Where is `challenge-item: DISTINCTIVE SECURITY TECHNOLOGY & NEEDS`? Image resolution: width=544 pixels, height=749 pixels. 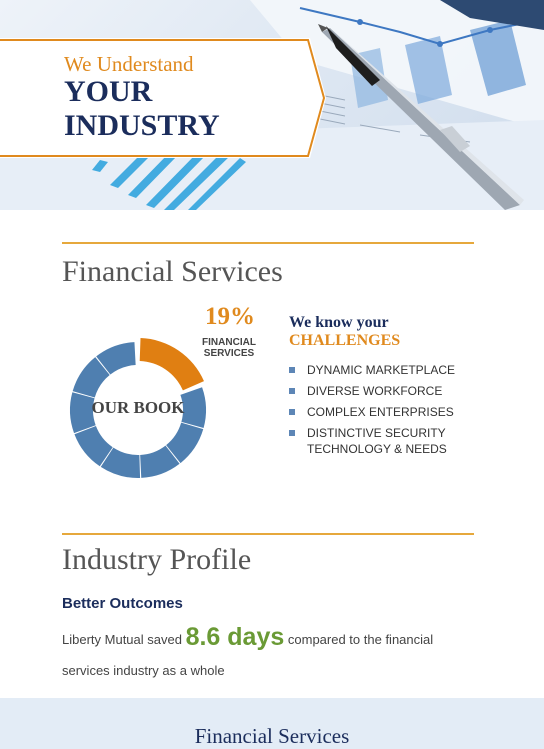 challenge-item: DISTINCTIVE SECURITY TECHNOLOGY & NEEDS is located at coordinates (389, 441).